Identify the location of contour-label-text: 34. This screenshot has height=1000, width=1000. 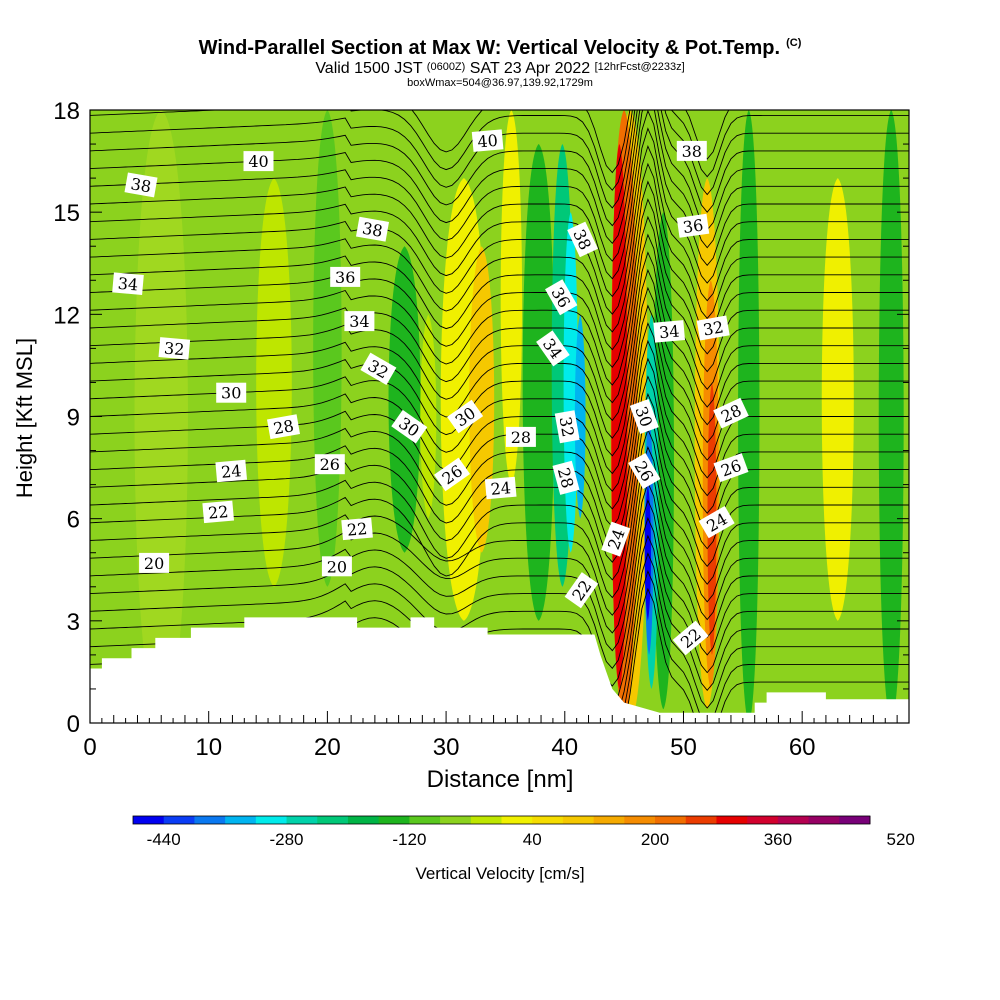
(669, 332).